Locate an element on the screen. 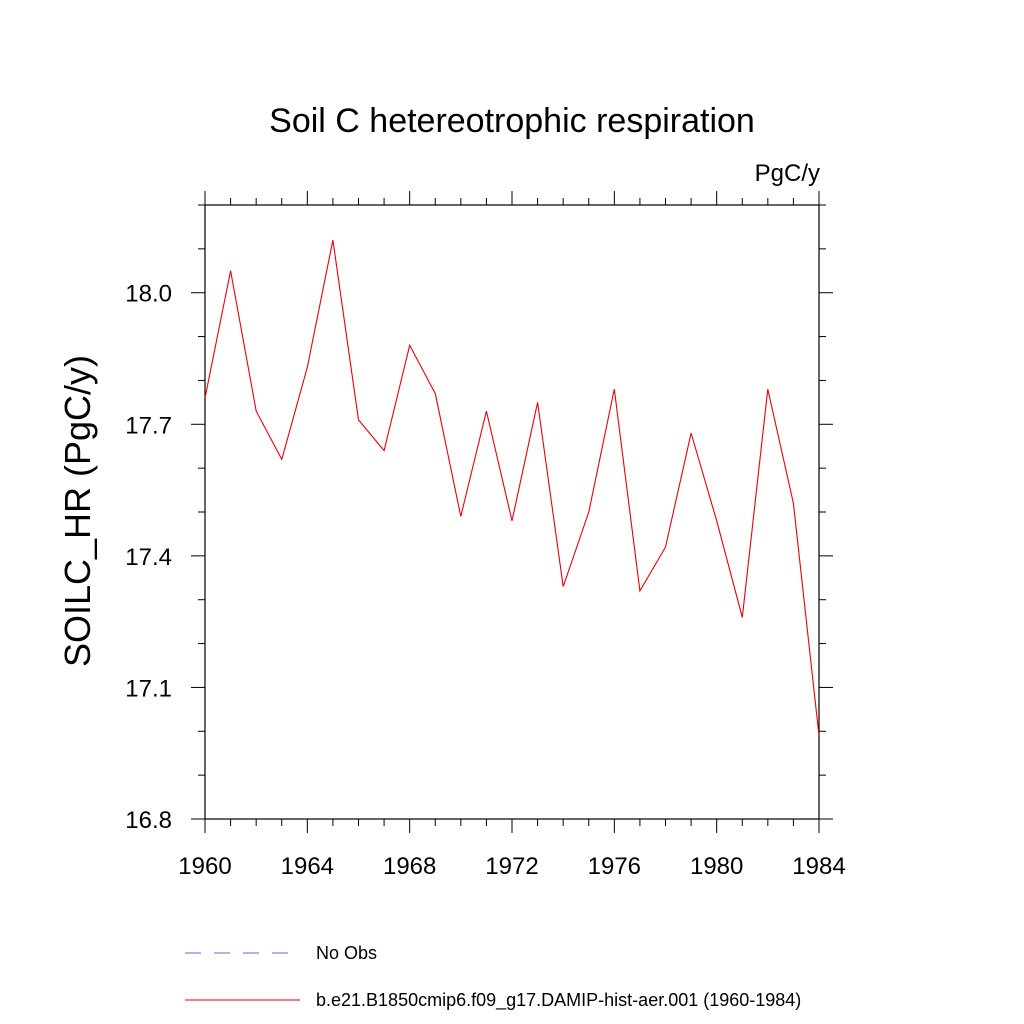 Image resolution: width=1024 pixels, height=1024 pixels. y-tick-label: 18.0 is located at coordinates (148, 294).